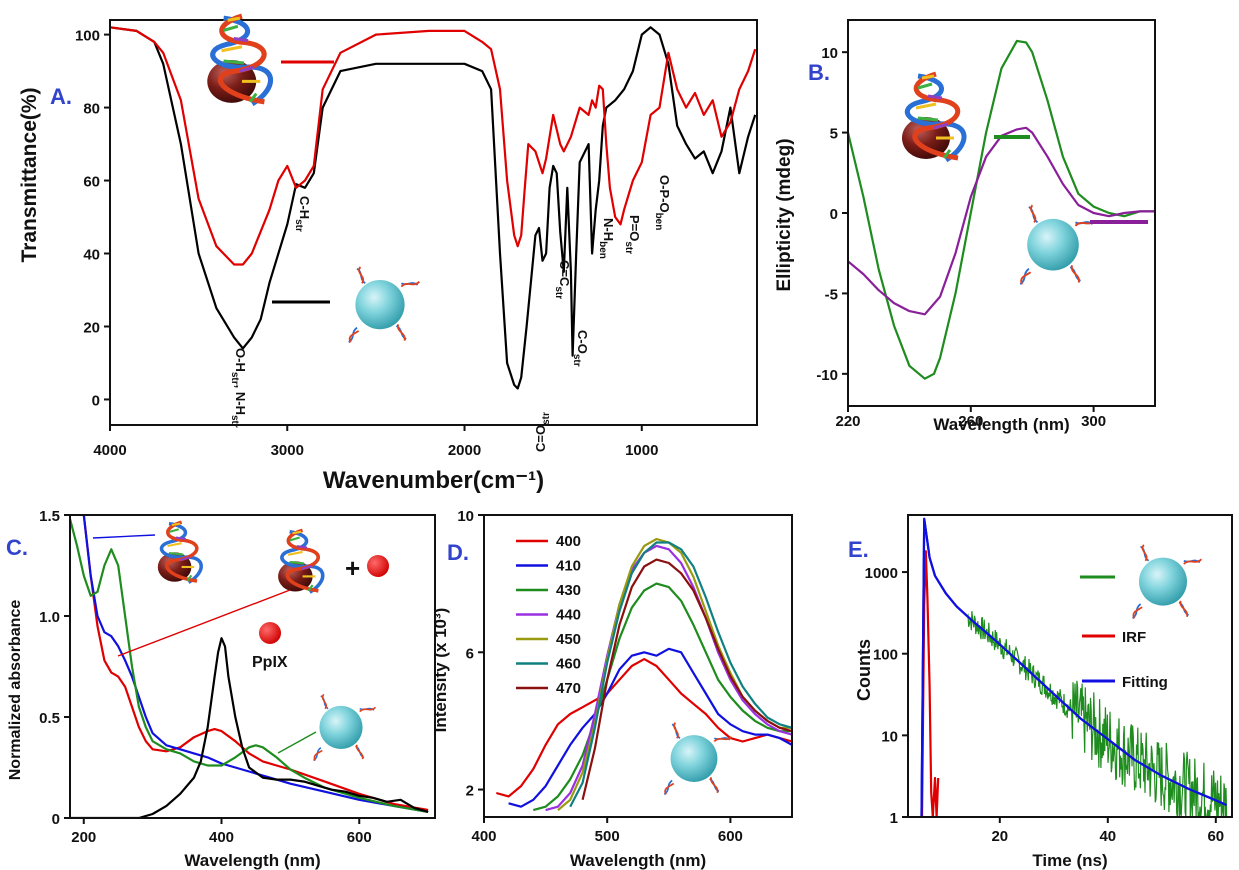 Image resolution: width=1239 pixels, height=870 pixels. I want to click on x-tick-label: 220, so click(847, 421).